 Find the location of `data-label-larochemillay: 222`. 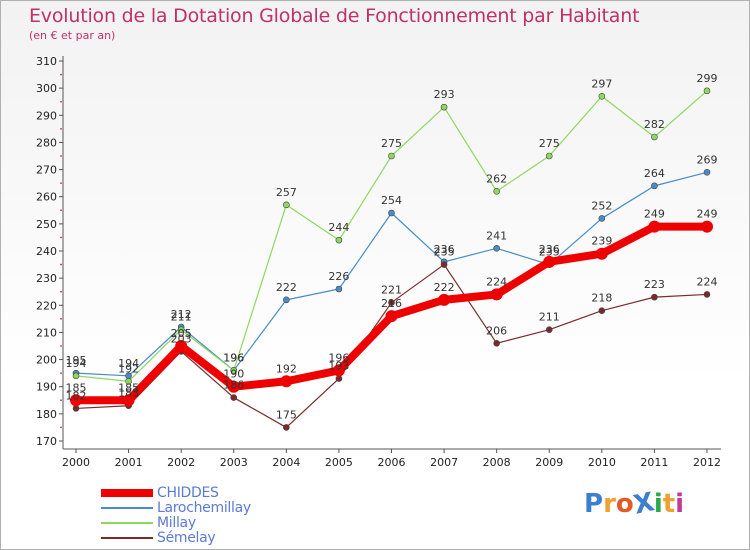

data-label-larochemillay: 222 is located at coordinates (286, 287).